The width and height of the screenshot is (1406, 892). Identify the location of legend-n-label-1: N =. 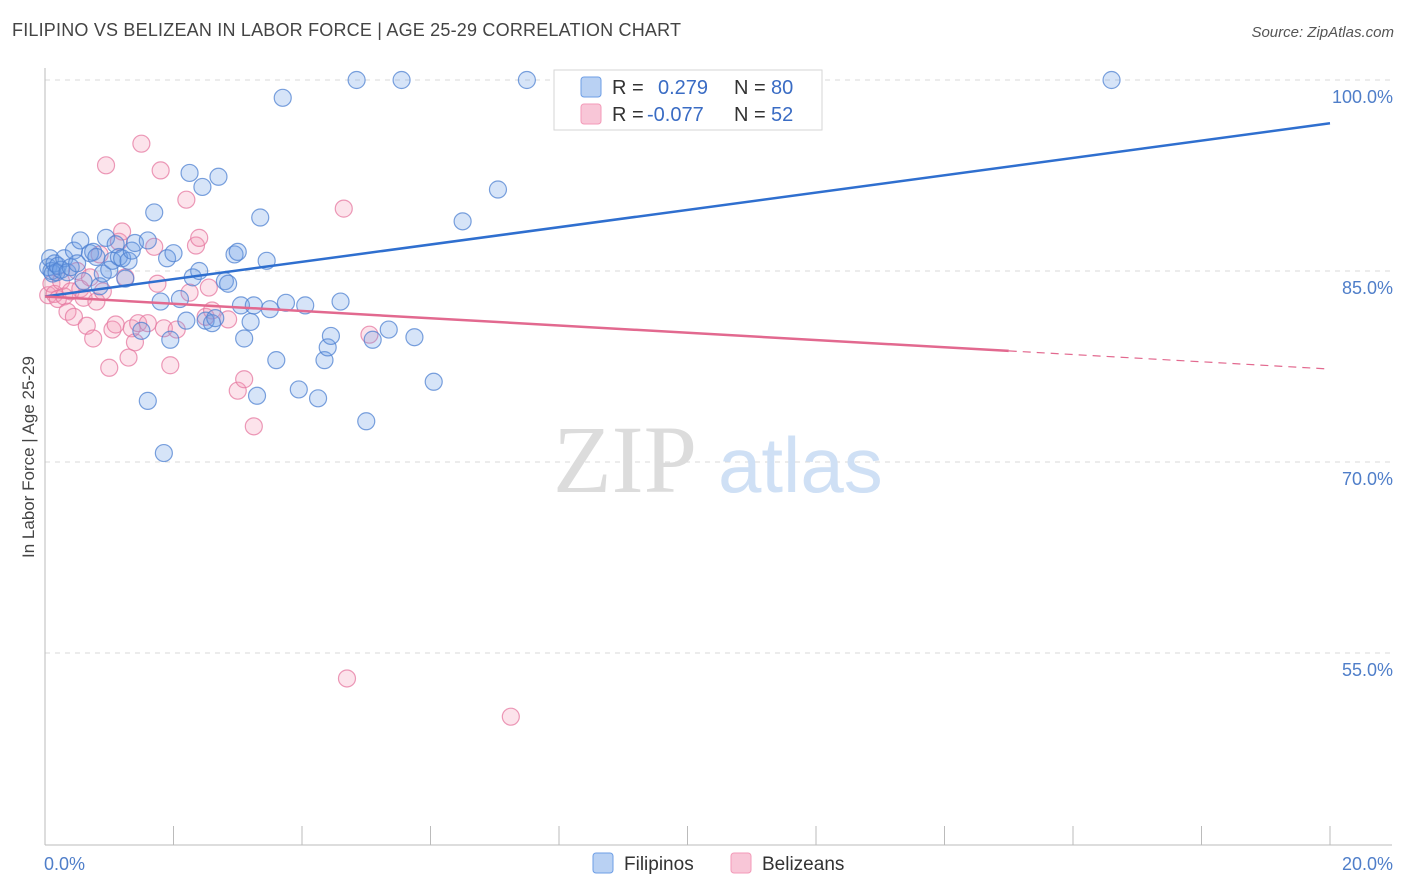
(750, 88).